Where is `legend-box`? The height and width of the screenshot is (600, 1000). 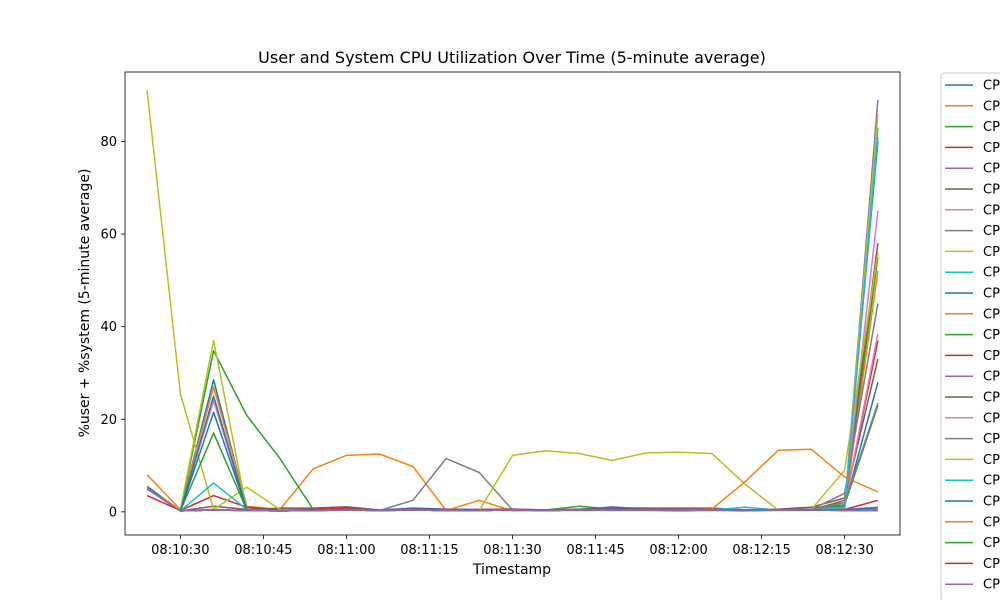 legend-box is located at coordinates (970, 336).